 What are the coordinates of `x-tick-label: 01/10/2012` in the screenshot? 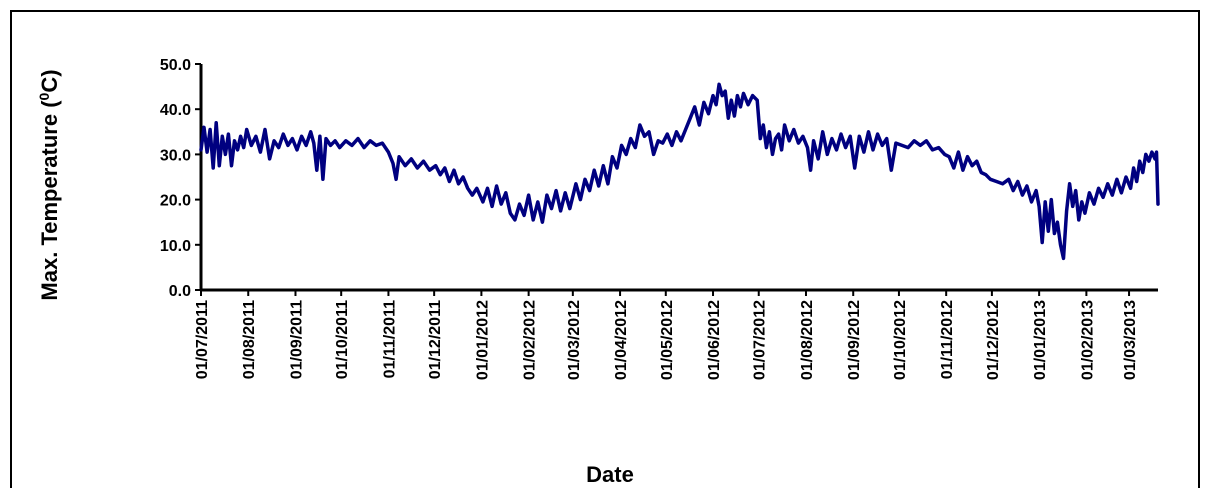 It's located at (900, 340).